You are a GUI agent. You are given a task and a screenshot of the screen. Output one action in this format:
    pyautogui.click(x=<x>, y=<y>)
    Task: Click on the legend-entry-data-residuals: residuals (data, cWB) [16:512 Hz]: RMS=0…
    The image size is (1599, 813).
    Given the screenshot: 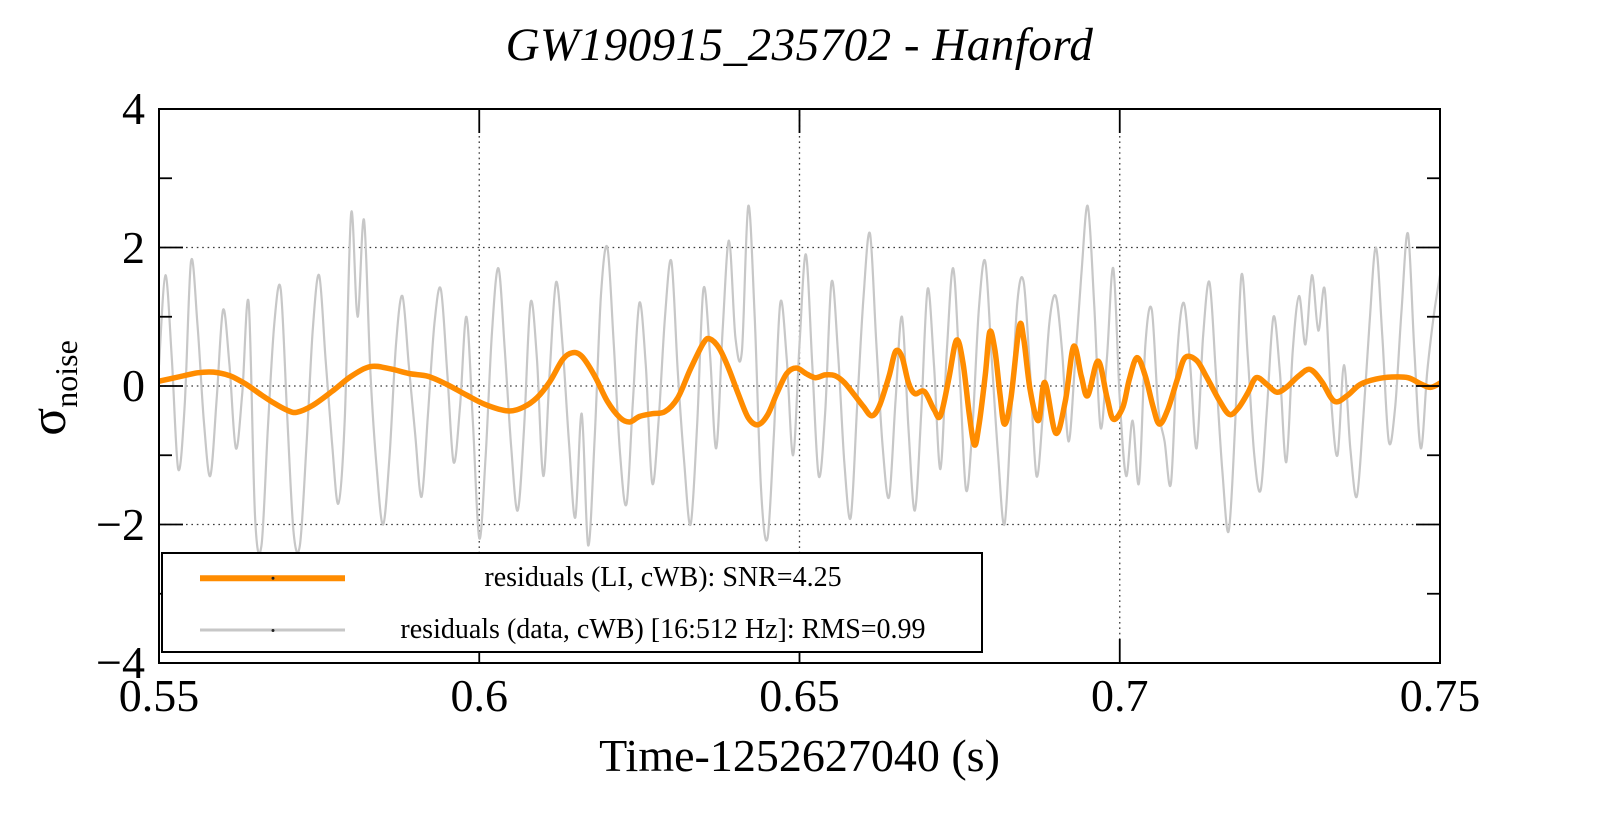 What is the action you would take?
    pyautogui.click(x=572, y=630)
    